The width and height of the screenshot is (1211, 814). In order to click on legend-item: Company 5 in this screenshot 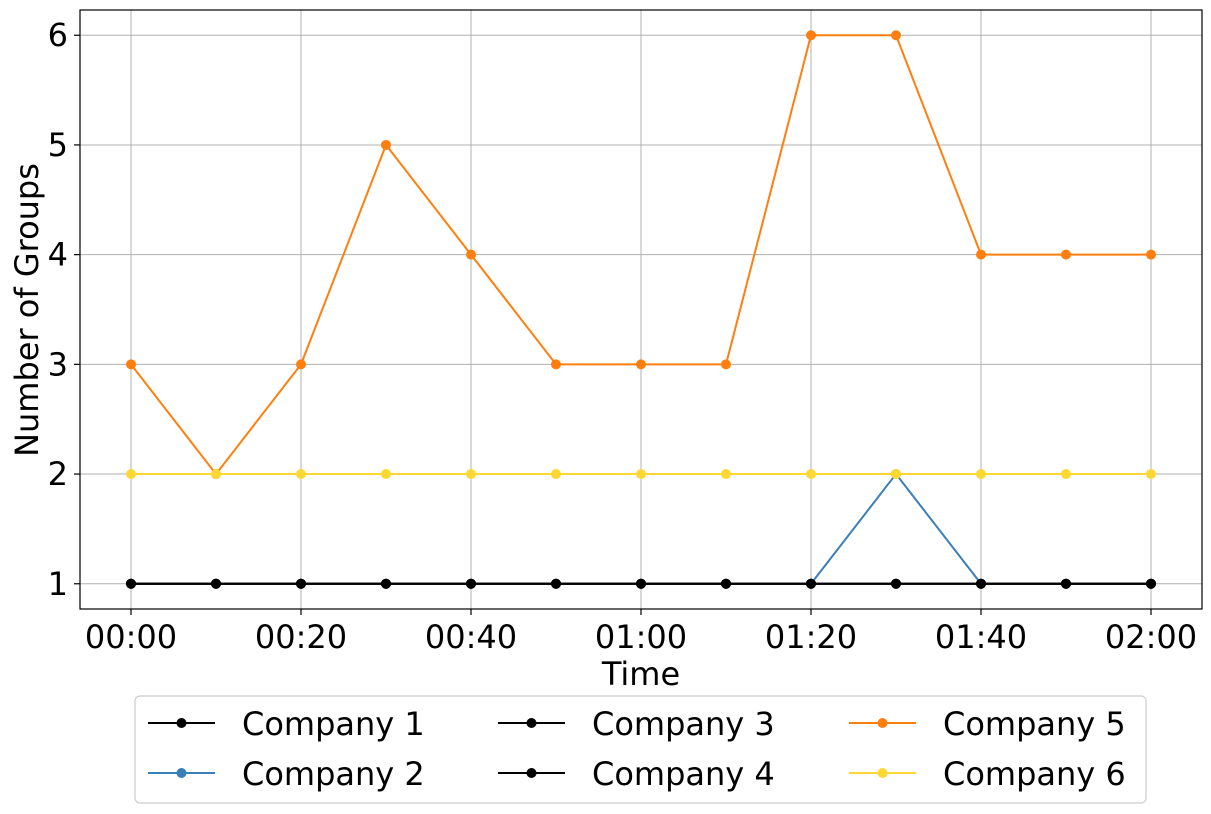, I will do `click(987, 724)`.